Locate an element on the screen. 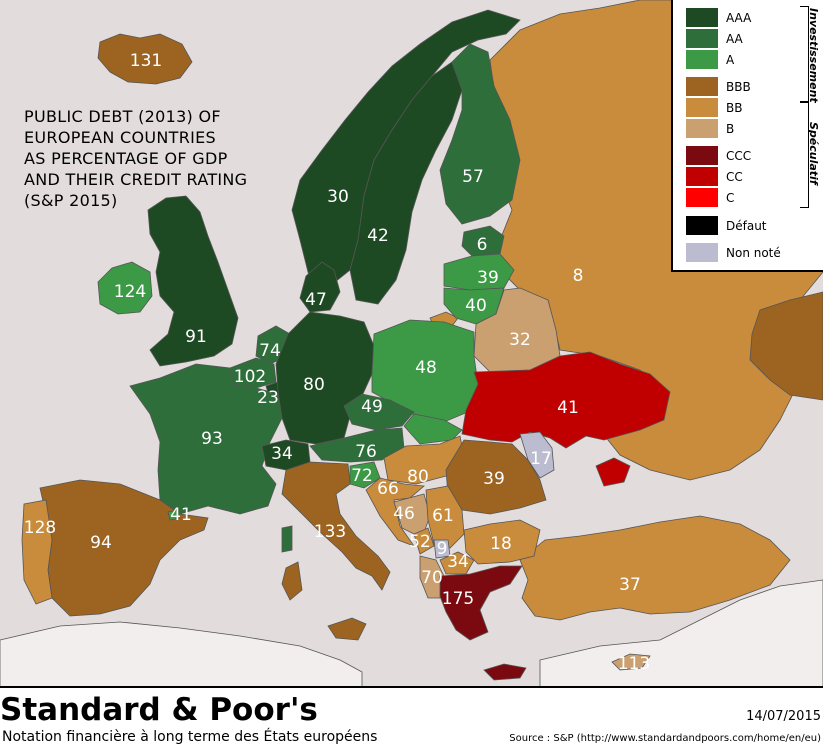  legend-item-a: A is located at coordinates (710, 59).